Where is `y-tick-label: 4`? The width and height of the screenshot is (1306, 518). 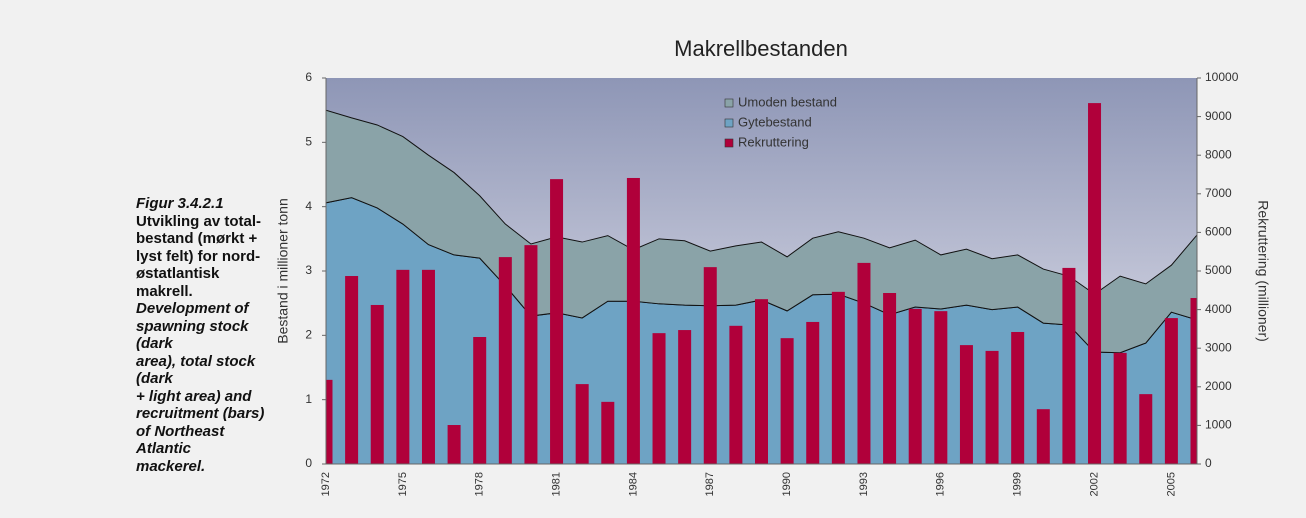
y-tick-label: 4 is located at coordinates (308, 206).